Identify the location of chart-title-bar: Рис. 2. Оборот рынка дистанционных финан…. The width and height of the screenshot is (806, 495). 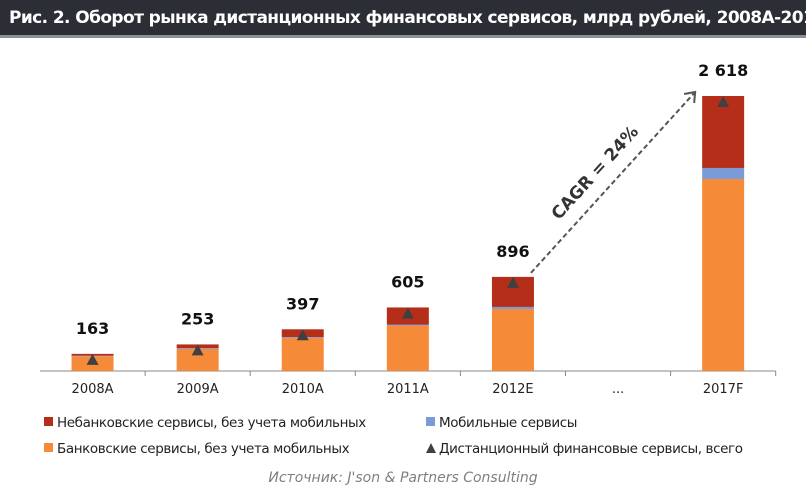
(403, 19).